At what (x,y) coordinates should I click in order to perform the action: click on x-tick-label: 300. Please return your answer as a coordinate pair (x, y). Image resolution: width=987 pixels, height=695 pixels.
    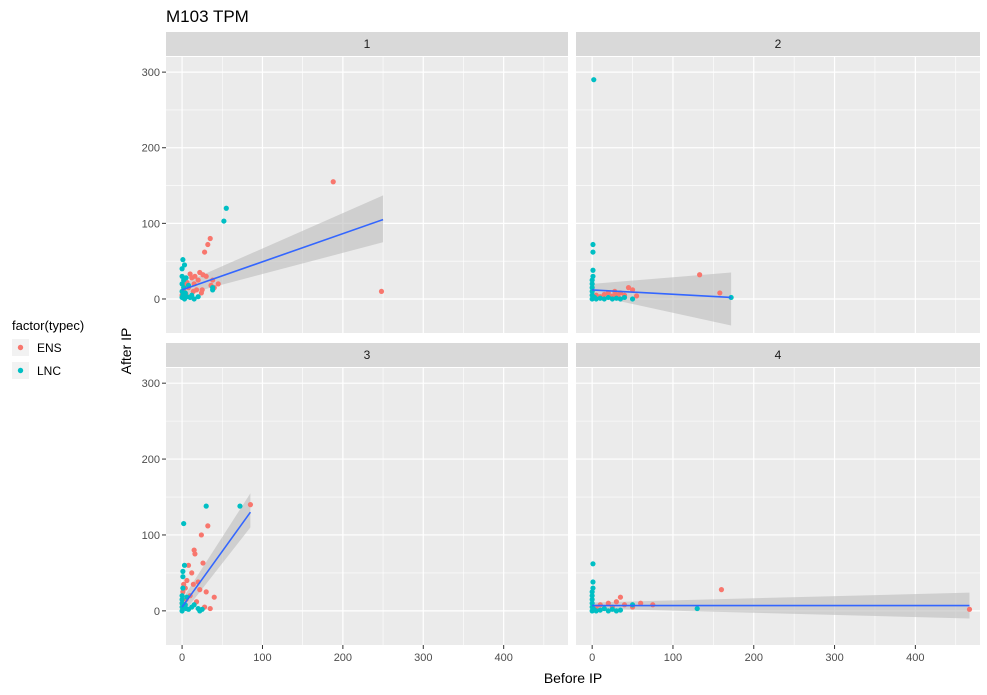
    Looking at the image, I should click on (423, 658).